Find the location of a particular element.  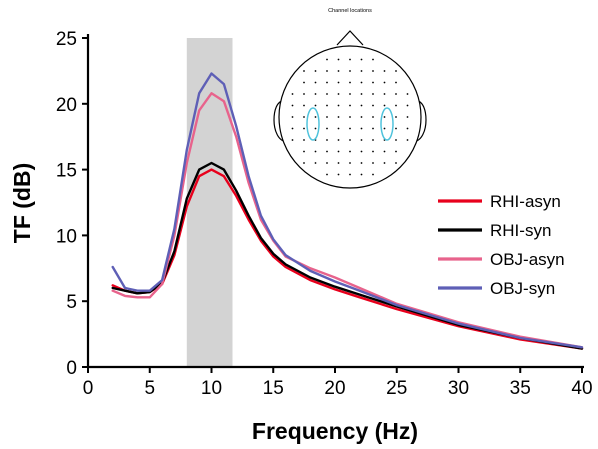

y-tick-label: 20 is located at coordinates (66, 105).